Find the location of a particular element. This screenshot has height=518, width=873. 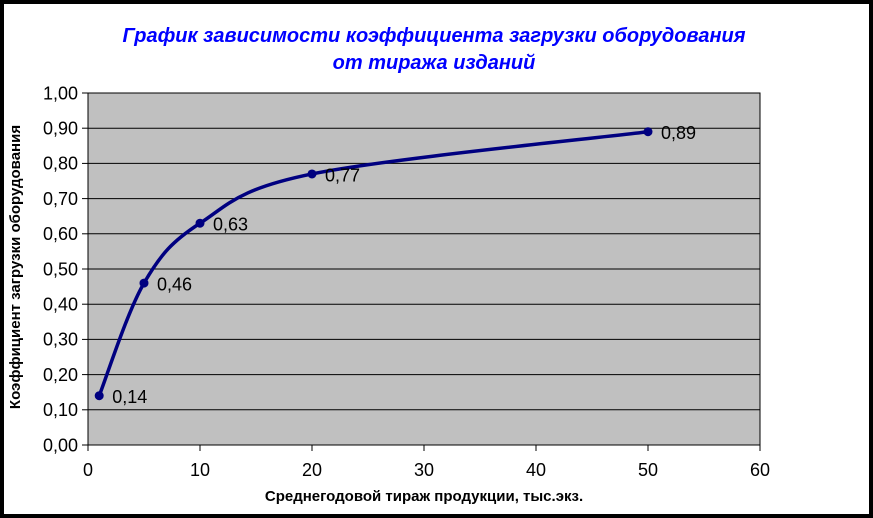

y-tick-label: 0,80 is located at coordinates (60, 164).